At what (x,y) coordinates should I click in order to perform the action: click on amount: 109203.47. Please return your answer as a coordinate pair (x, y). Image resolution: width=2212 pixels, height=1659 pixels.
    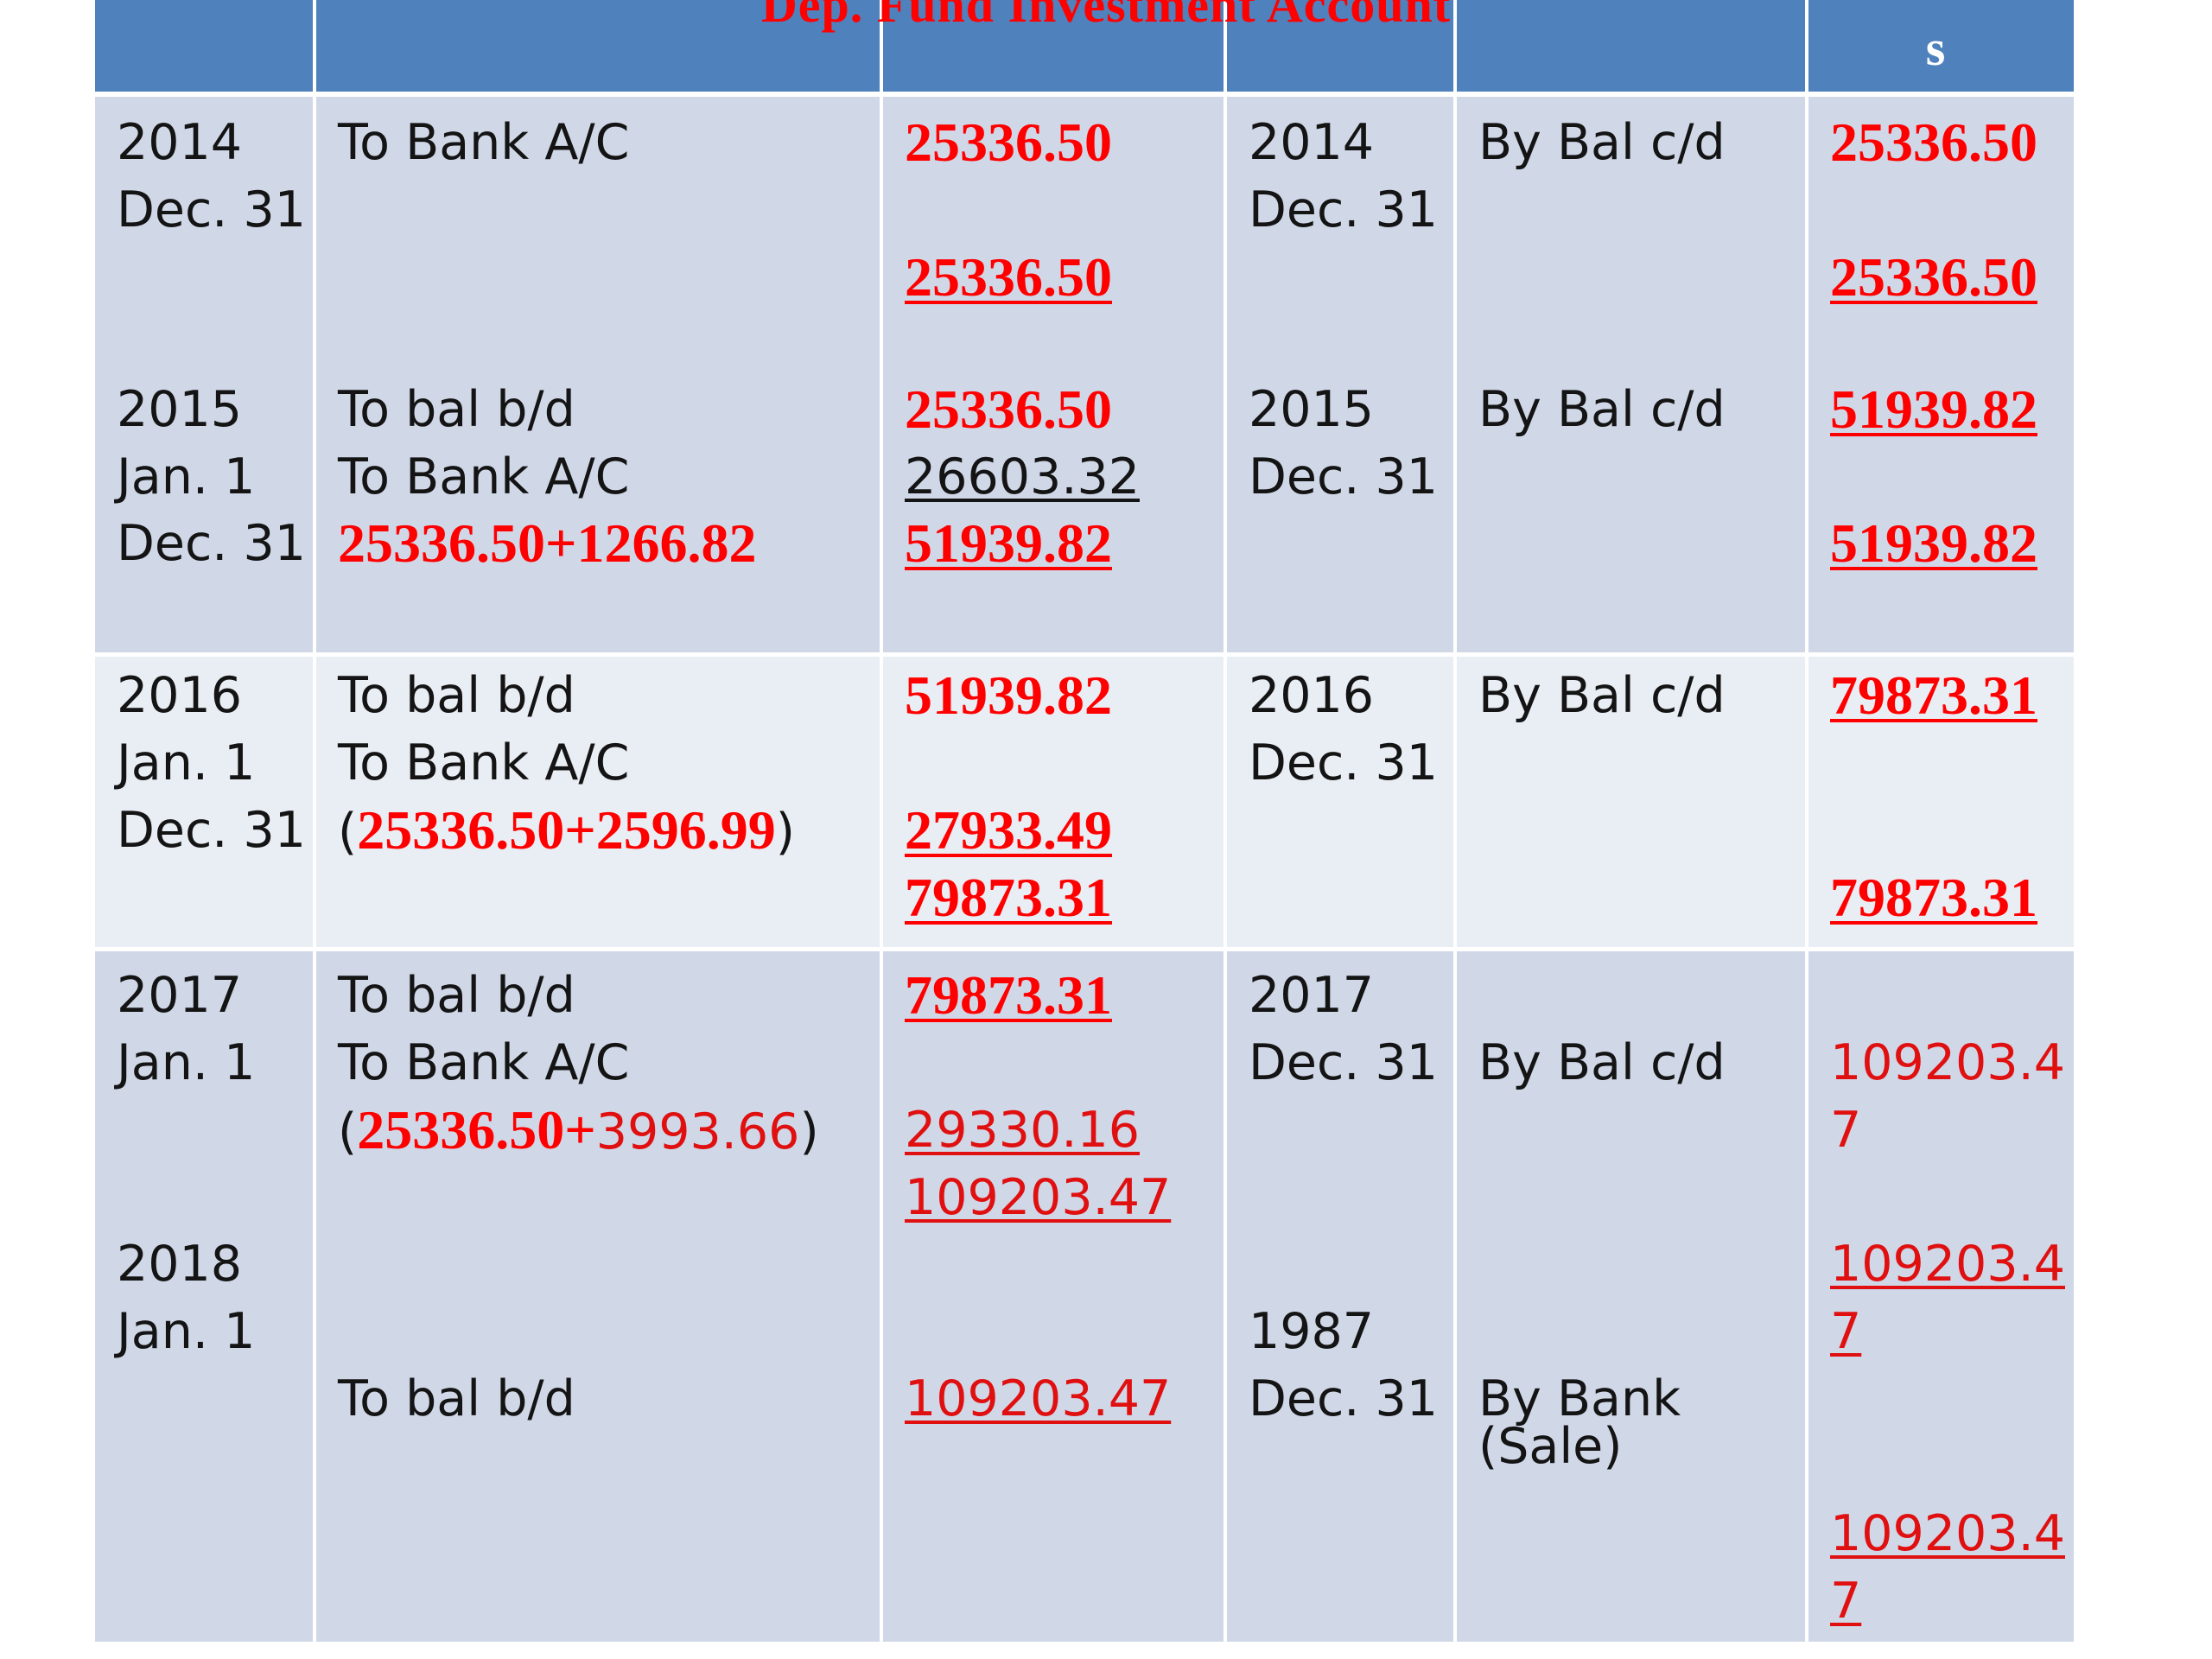
    Looking at the image, I should click on (1038, 1398).